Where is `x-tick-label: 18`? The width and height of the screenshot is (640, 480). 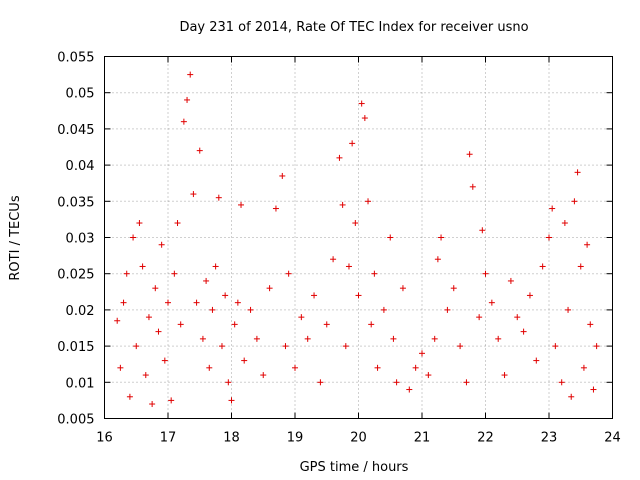
x-tick-label: 18 is located at coordinates (231, 438).